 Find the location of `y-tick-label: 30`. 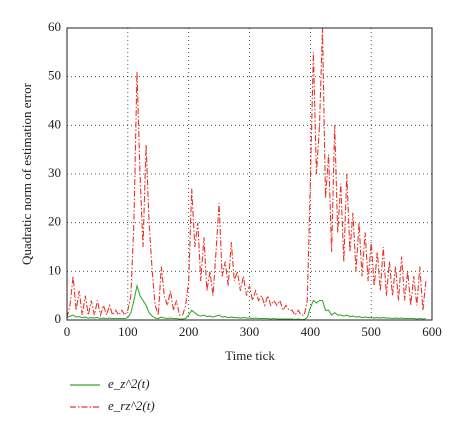

y-tick-label: 30 is located at coordinates (54, 172).